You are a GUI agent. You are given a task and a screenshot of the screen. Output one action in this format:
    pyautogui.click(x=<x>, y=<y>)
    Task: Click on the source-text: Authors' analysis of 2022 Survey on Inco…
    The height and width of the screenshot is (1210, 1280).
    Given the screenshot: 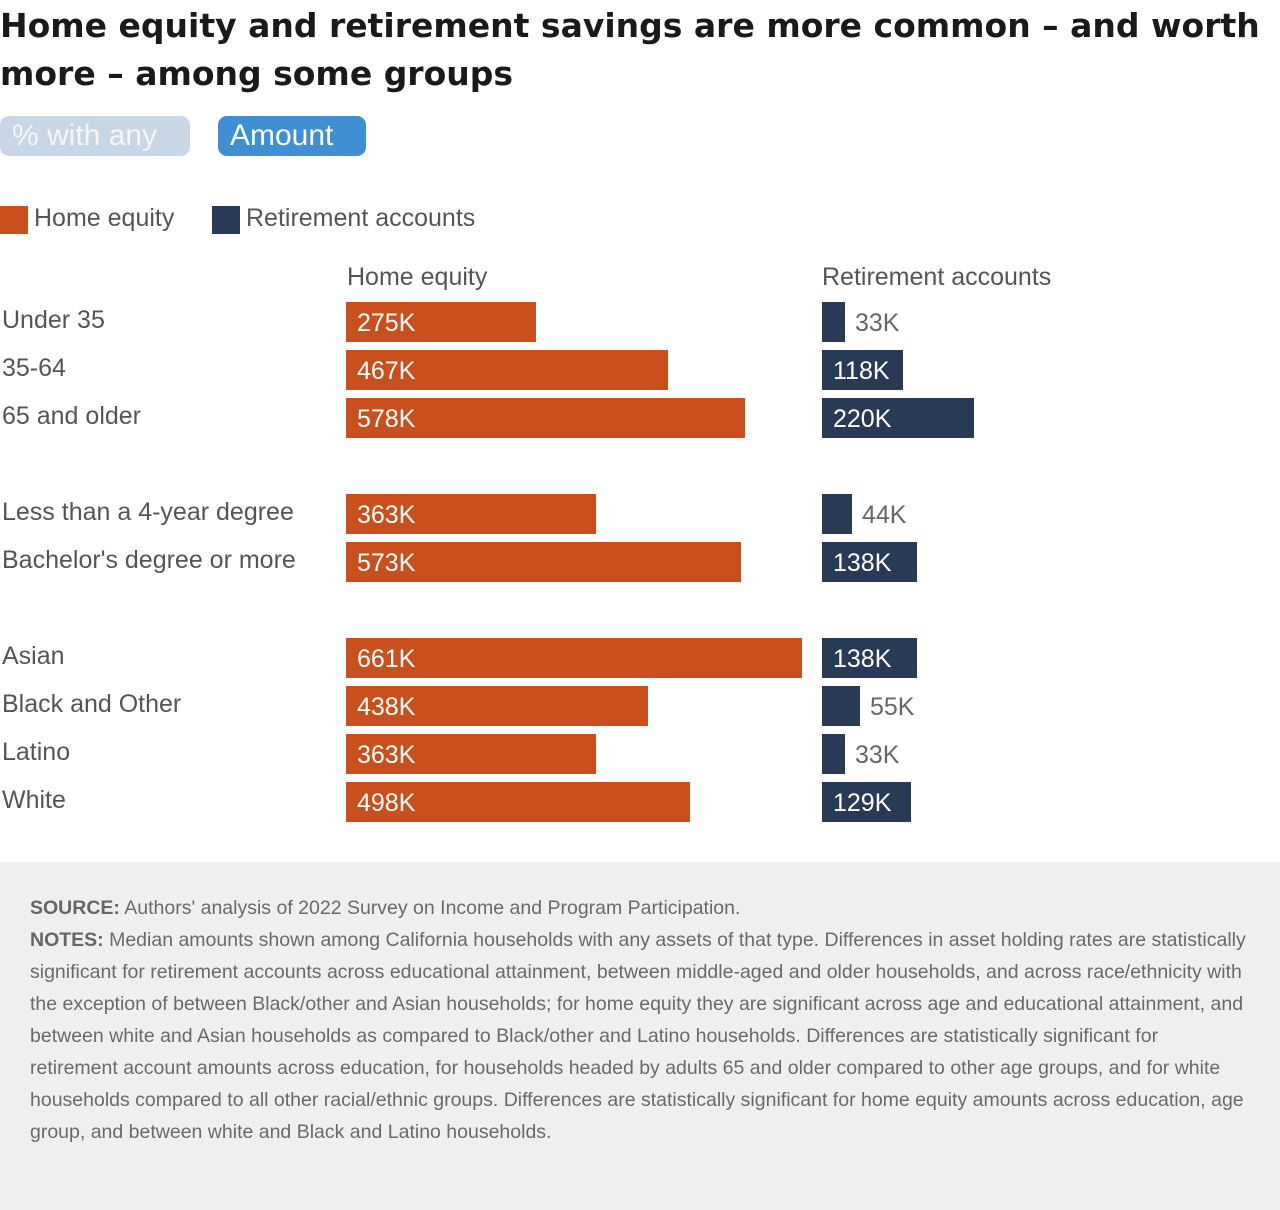 What is the action you would take?
    pyautogui.click(x=432, y=908)
    